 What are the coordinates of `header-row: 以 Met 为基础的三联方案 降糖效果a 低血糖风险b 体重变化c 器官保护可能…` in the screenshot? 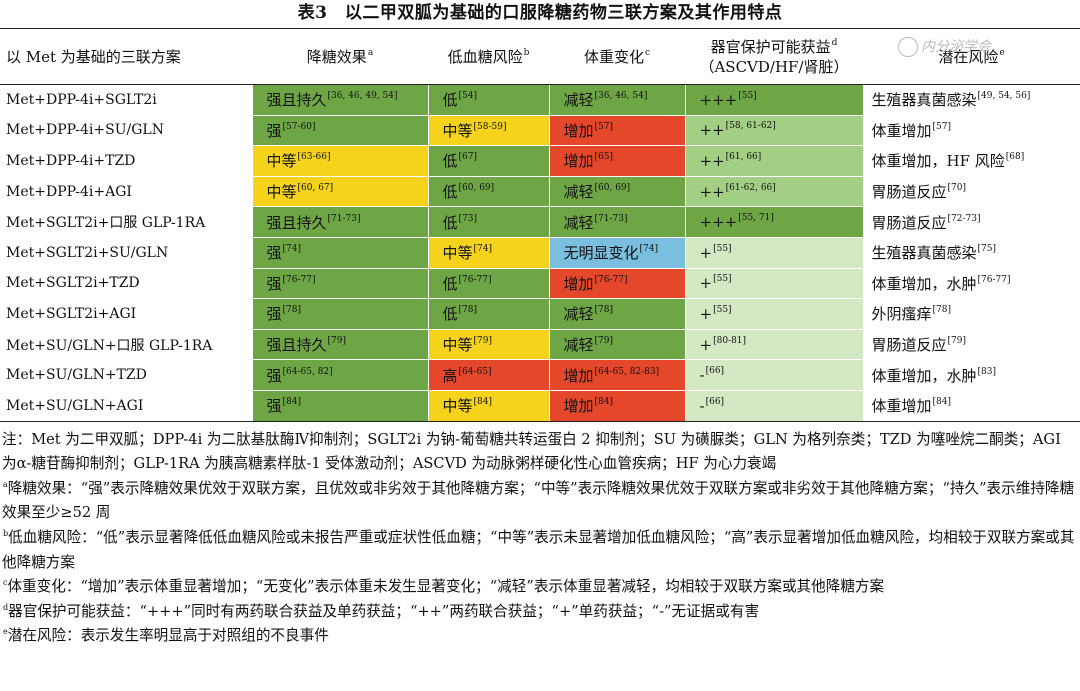 It's located at (540, 56).